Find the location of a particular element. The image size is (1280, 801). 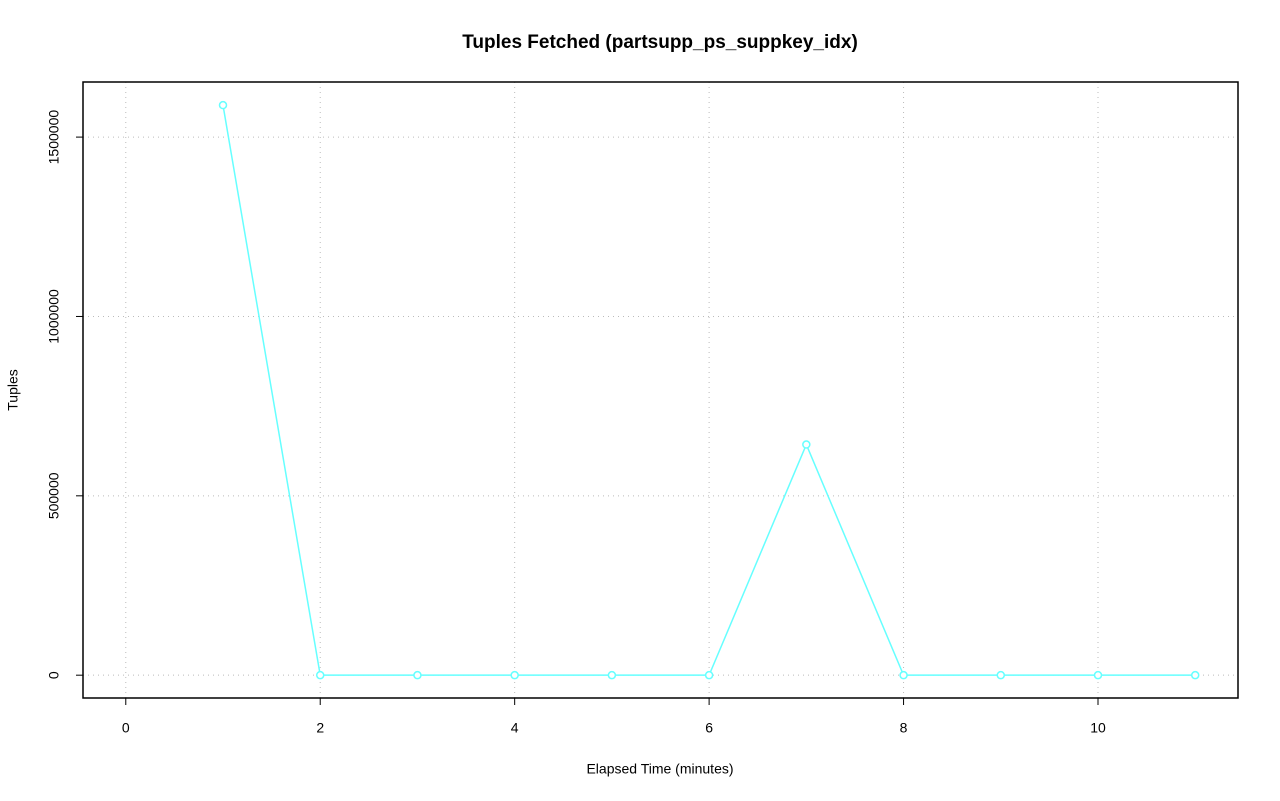

x-tick-label: 10 is located at coordinates (1098, 728).